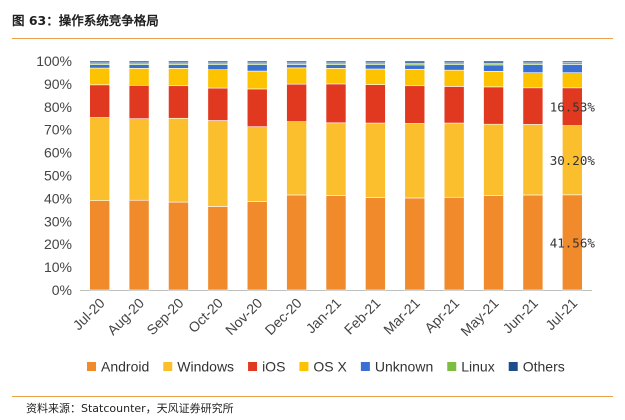 The image size is (625, 420). Describe the element at coordinates (404, 367) in the screenshot. I see `legend-label: Unknown` at that location.